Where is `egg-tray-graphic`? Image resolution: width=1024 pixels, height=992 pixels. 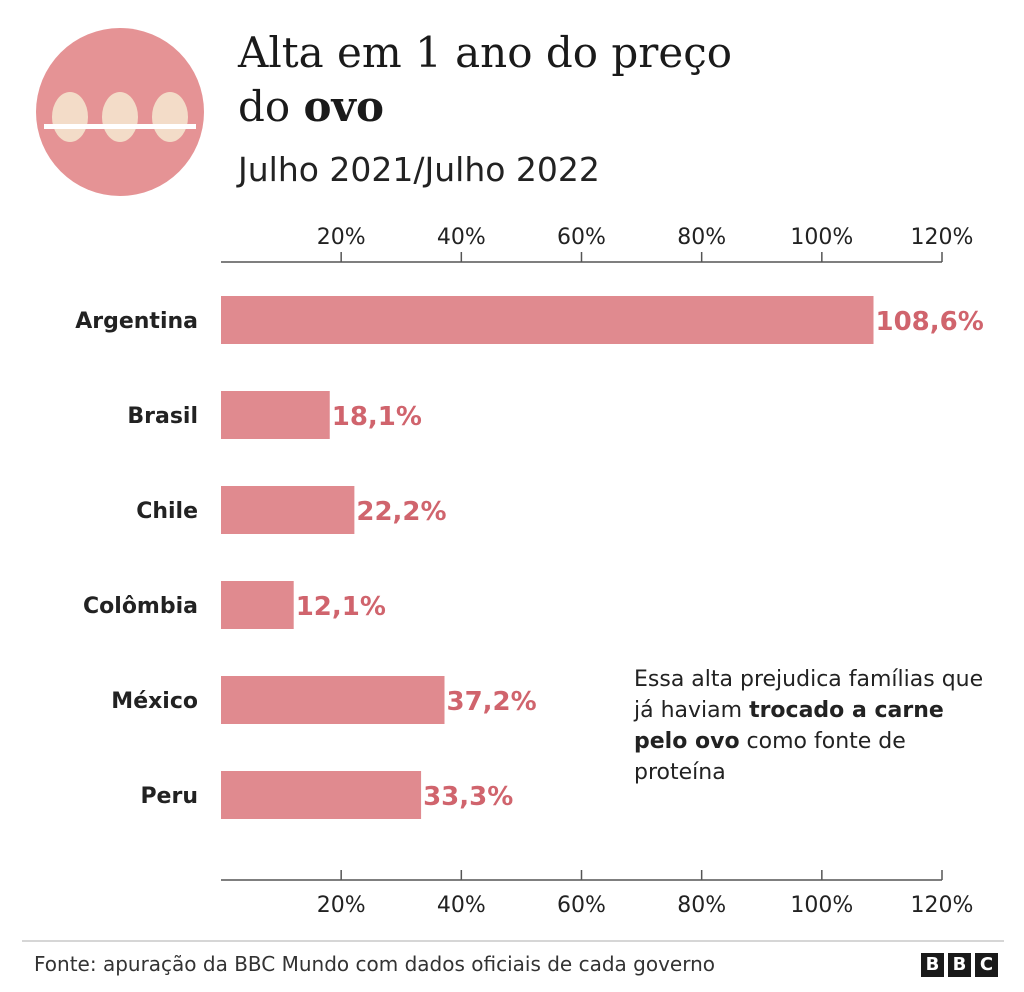 egg-tray-graphic is located at coordinates (120, 112).